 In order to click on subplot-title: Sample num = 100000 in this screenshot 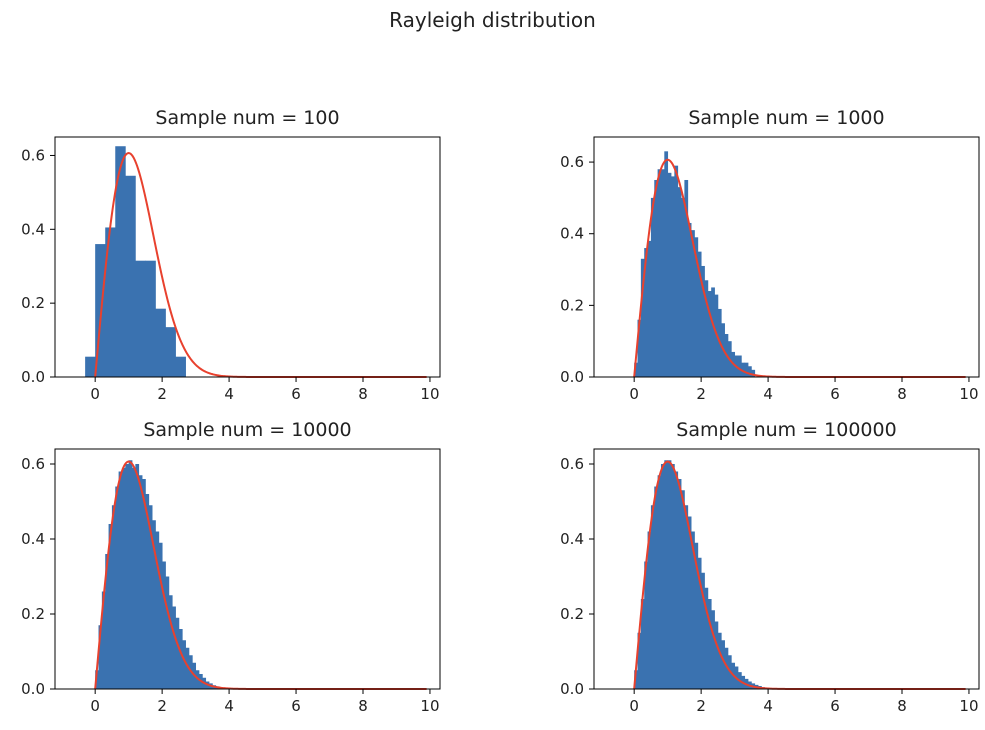, I will do `click(786, 430)`.